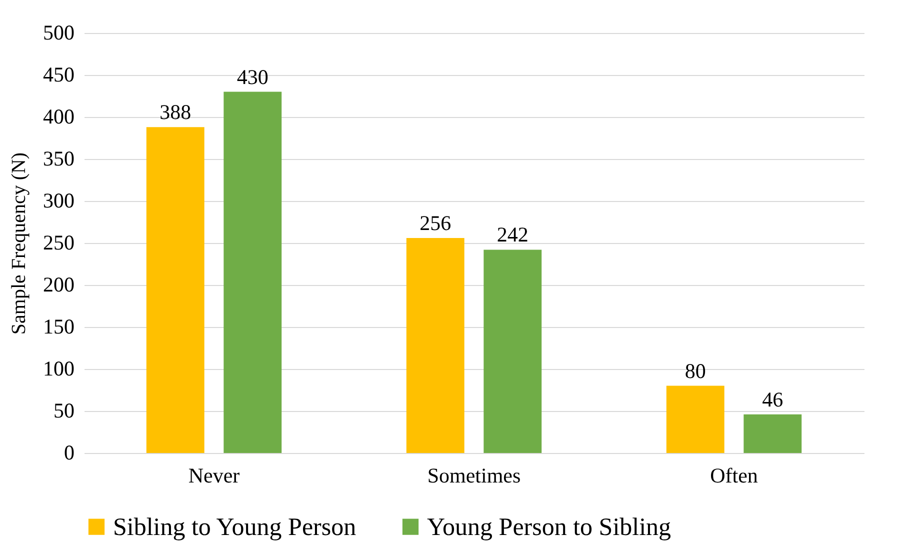 The height and width of the screenshot is (544, 901). Describe the element at coordinates (436, 222) in the screenshot. I see `data-label: 256` at that location.